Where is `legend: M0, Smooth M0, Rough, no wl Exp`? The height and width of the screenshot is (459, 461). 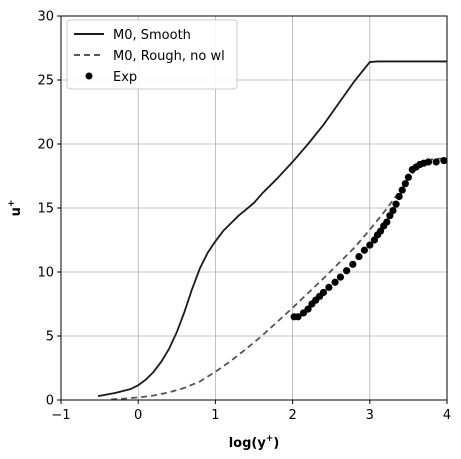
legend: M0, Smooth M0, Rough, no wl Exp is located at coordinates (152, 54).